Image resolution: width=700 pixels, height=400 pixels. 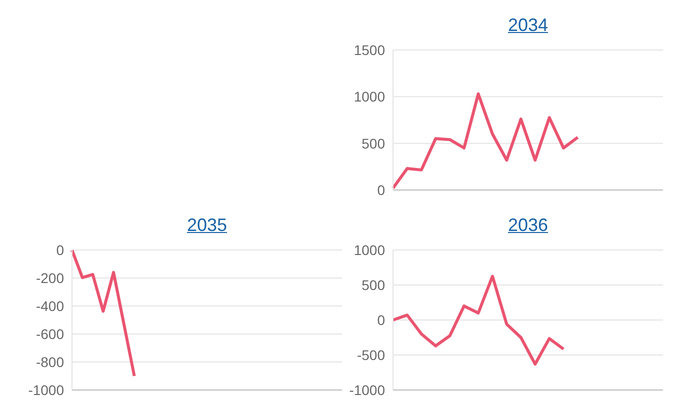 I want to click on y-tick-label: -600, so click(x=50, y=334).